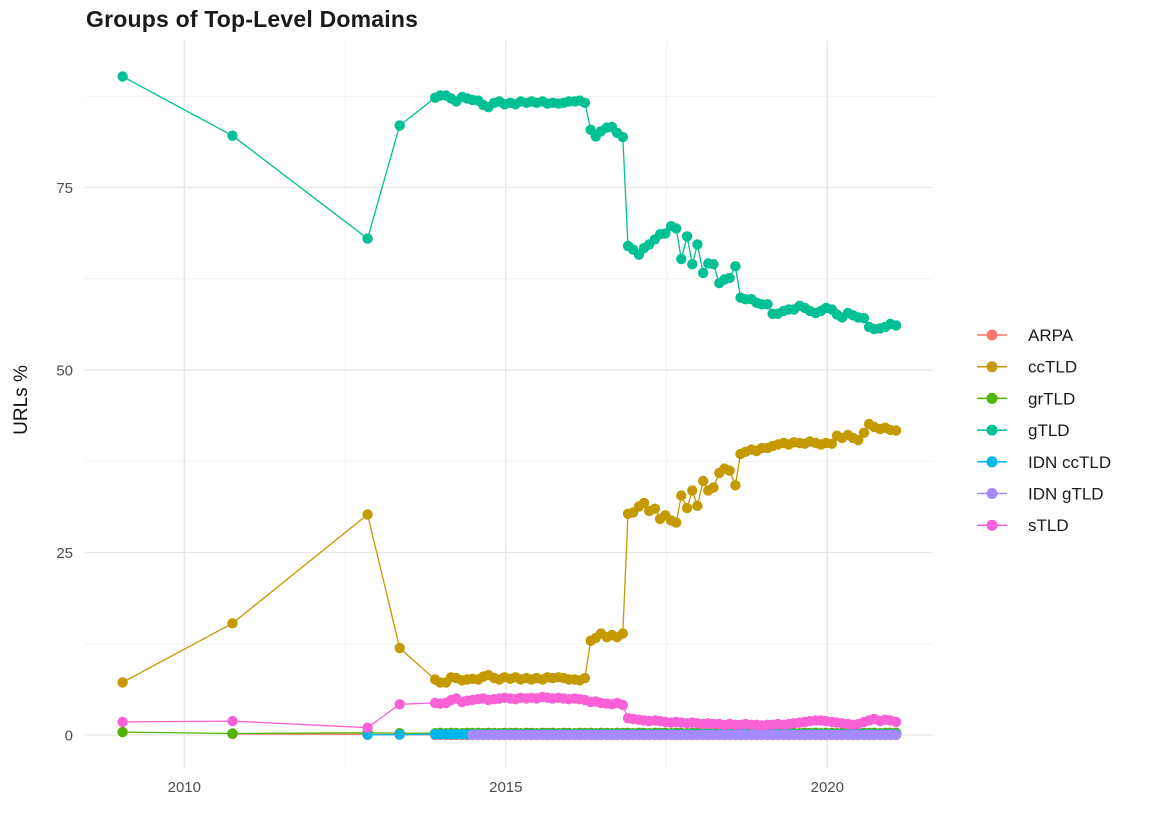  Describe the element at coordinates (1069, 462) in the screenshot. I see `legend-label: IDN ccTLD` at that location.